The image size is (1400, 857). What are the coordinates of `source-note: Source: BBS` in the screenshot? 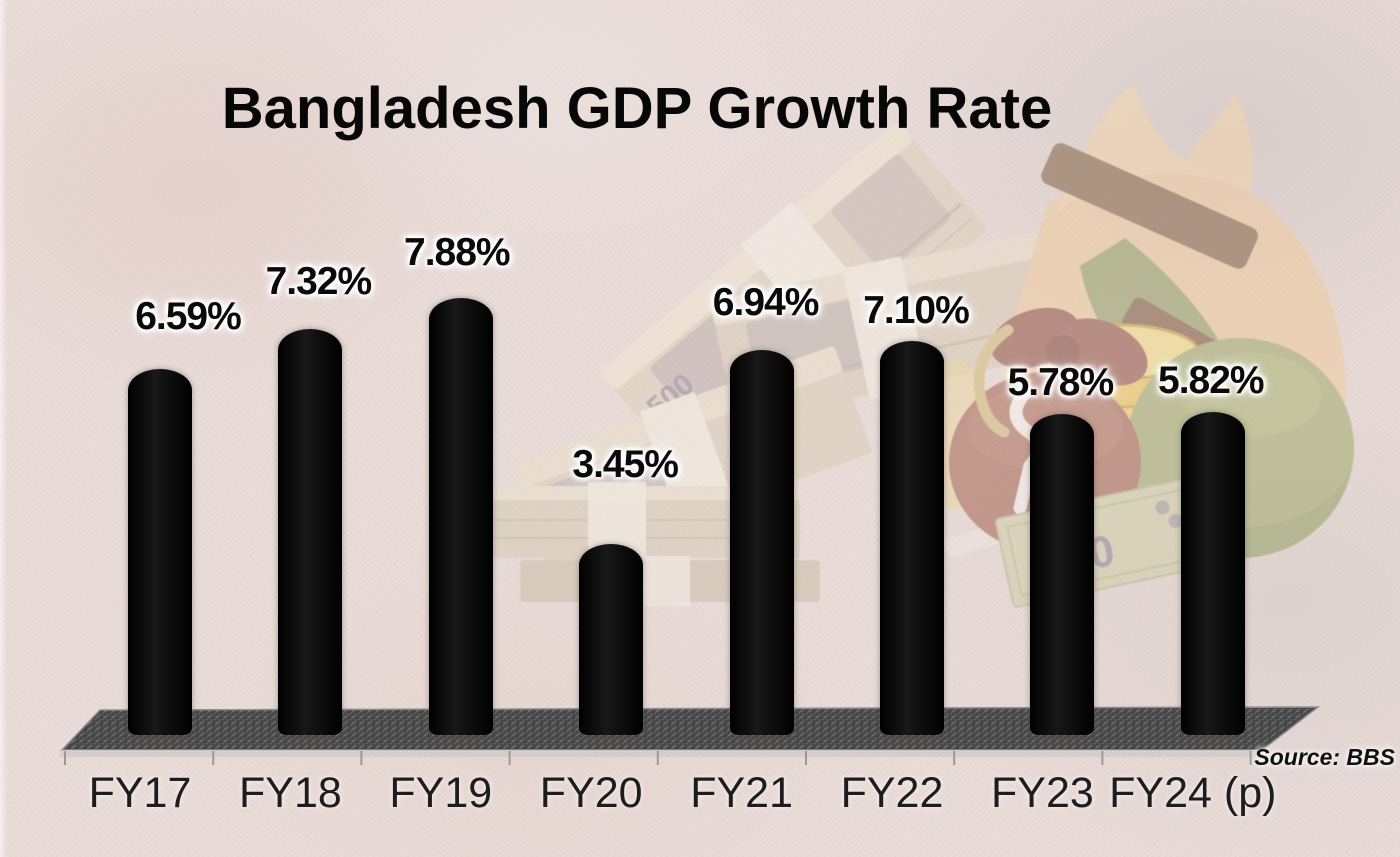 It's located at (1324, 757).